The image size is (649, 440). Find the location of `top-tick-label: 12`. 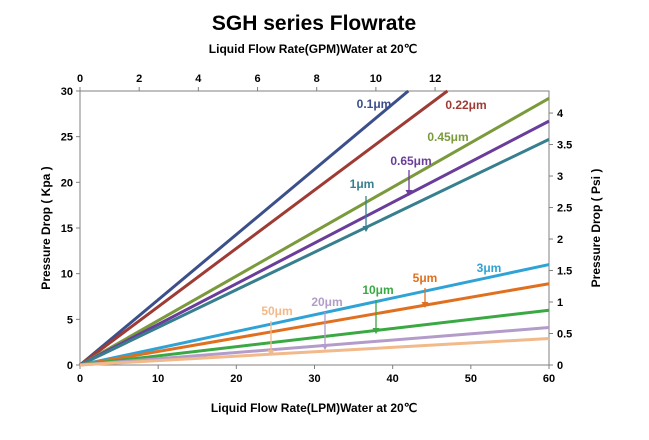

top-tick-label: 12 is located at coordinates (435, 79).